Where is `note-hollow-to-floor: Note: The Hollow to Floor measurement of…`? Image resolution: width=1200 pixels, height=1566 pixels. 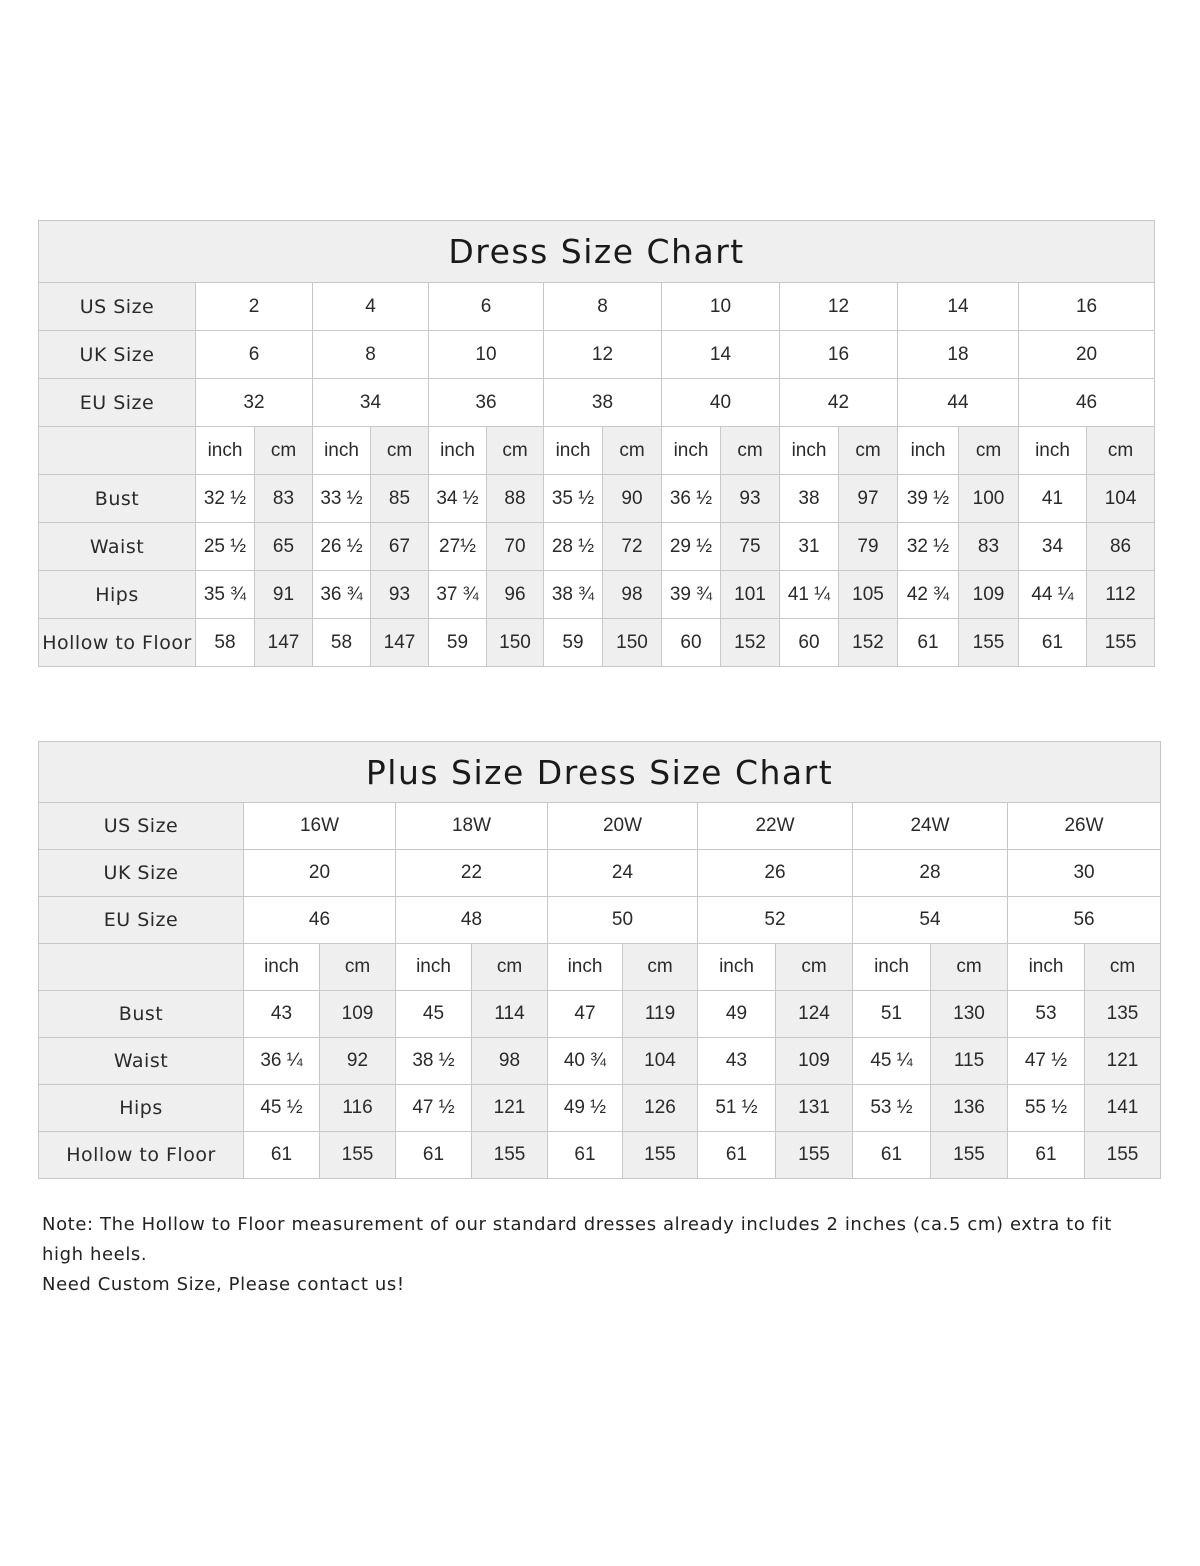
note-hollow-to-floor: Note: The Hollow to Floor measurement of… is located at coordinates (577, 1239).